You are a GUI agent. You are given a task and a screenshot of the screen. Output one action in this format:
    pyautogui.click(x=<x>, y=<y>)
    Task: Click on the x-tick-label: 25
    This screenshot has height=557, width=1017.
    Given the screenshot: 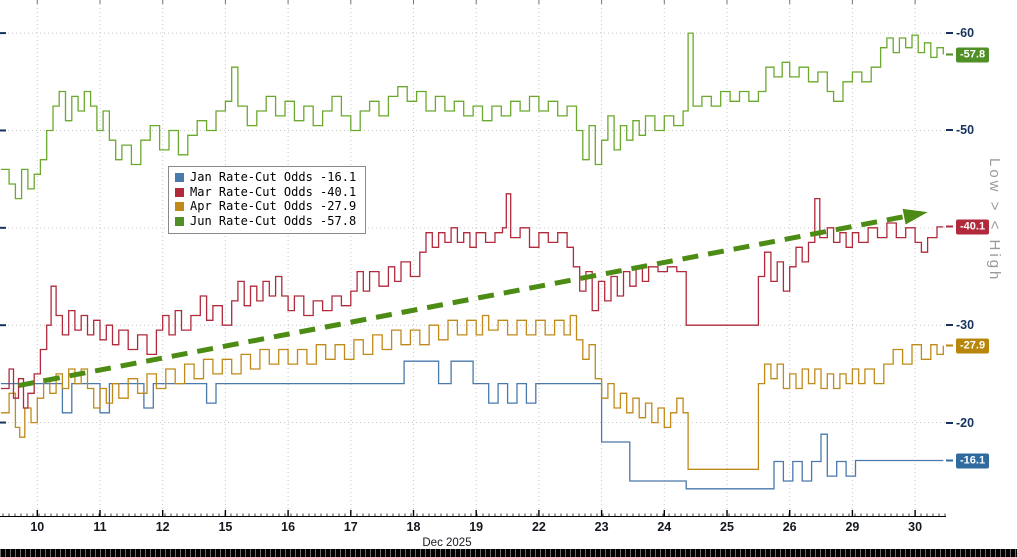 What is the action you would take?
    pyautogui.click(x=727, y=527)
    